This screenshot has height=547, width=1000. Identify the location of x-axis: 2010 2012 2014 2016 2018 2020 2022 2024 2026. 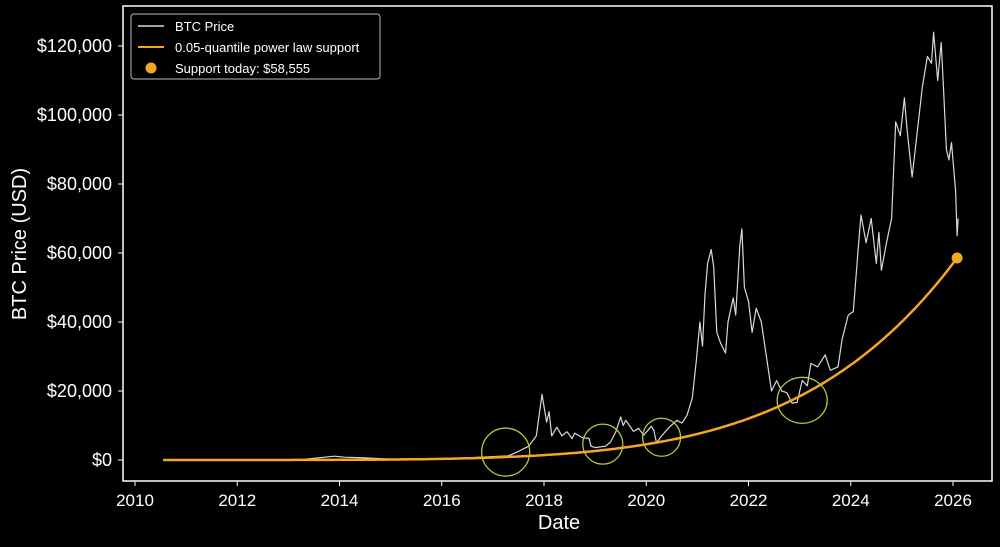
(544, 495).